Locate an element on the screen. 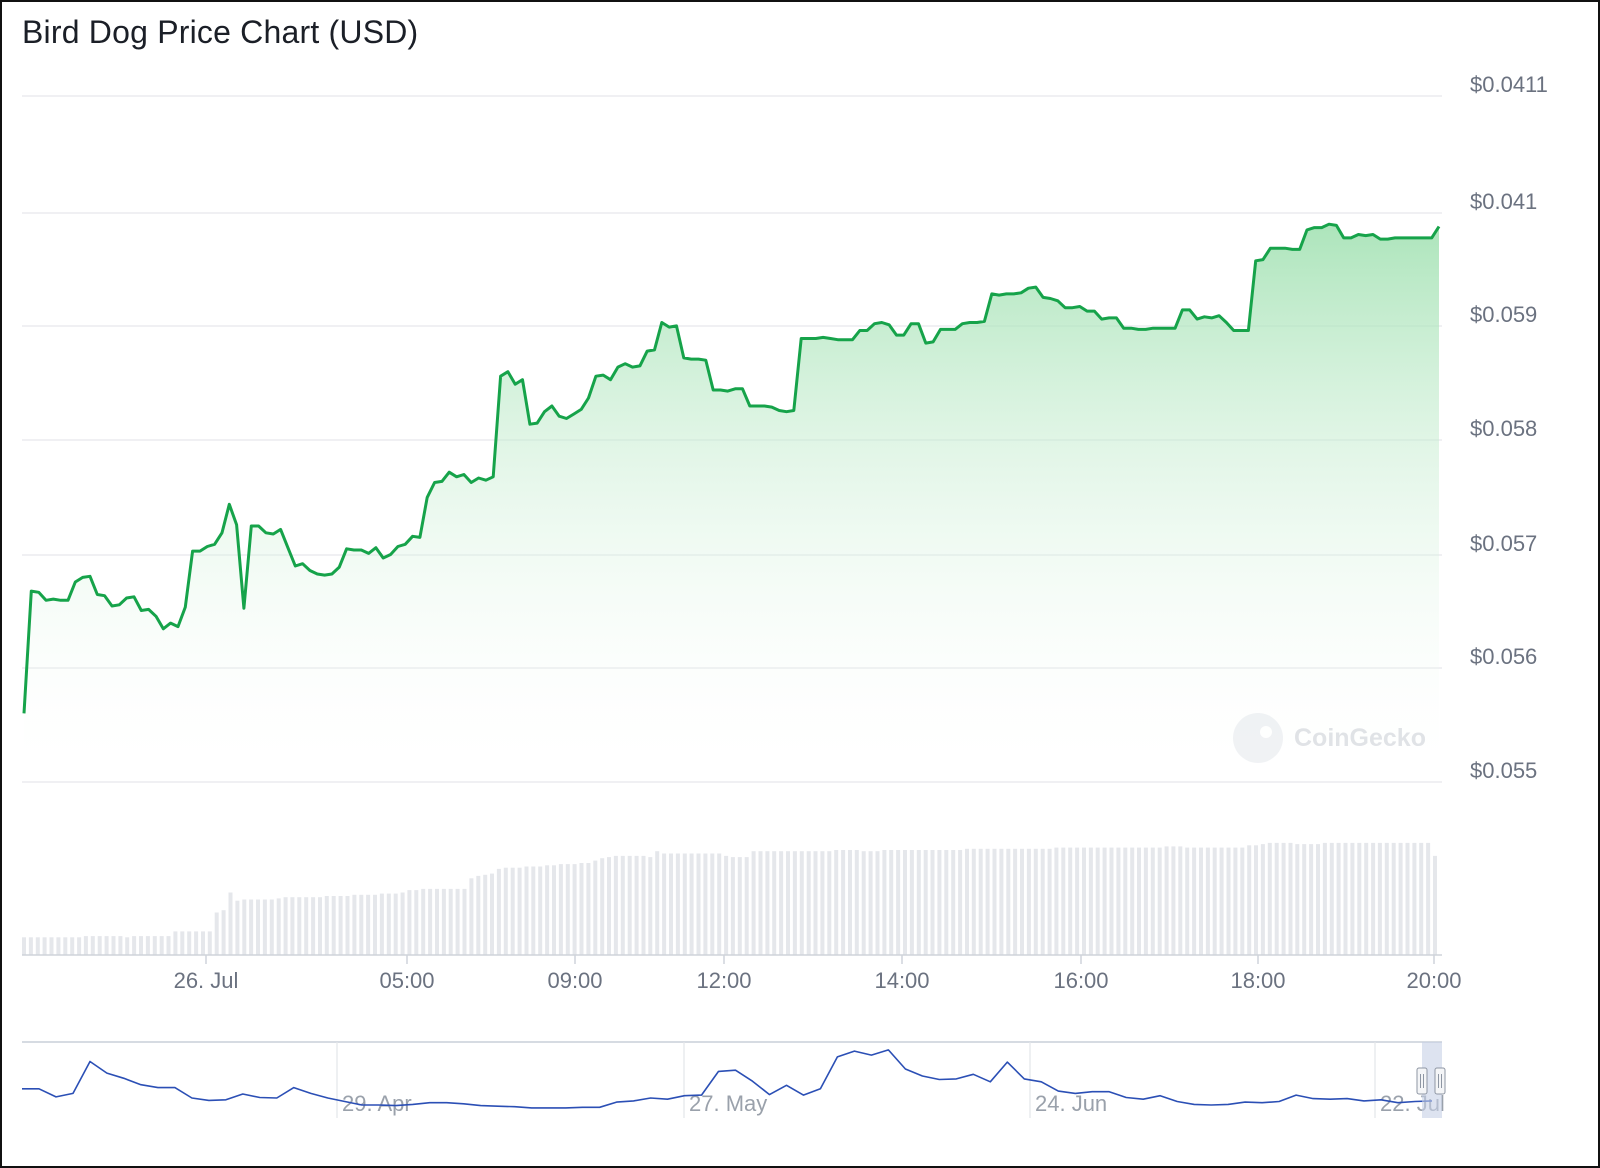 This screenshot has height=1168, width=1600. x-tick-label: 20:00 is located at coordinates (1433, 980).